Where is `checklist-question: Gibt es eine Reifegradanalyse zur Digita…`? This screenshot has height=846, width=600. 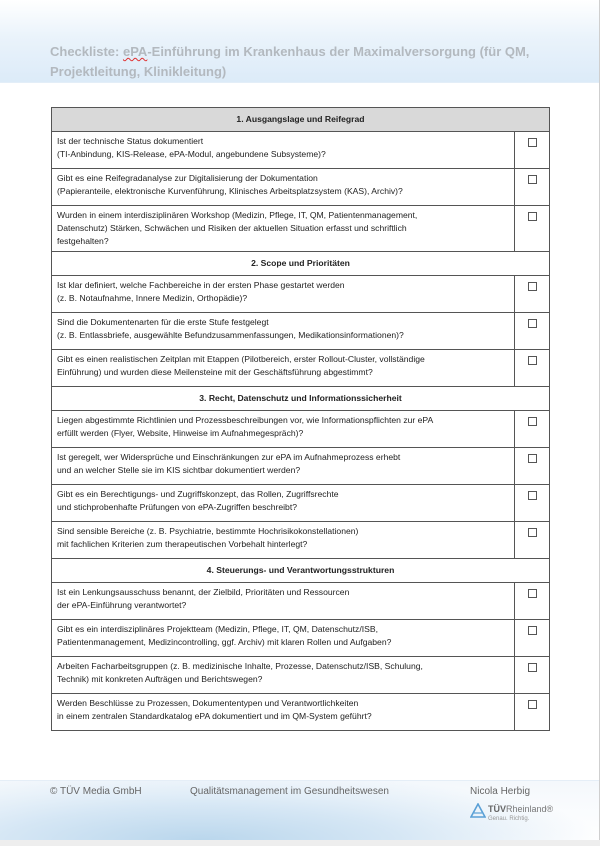 checklist-question: Gibt es eine Reifegradanalyse zur Digita… is located at coordinates (283, 187).